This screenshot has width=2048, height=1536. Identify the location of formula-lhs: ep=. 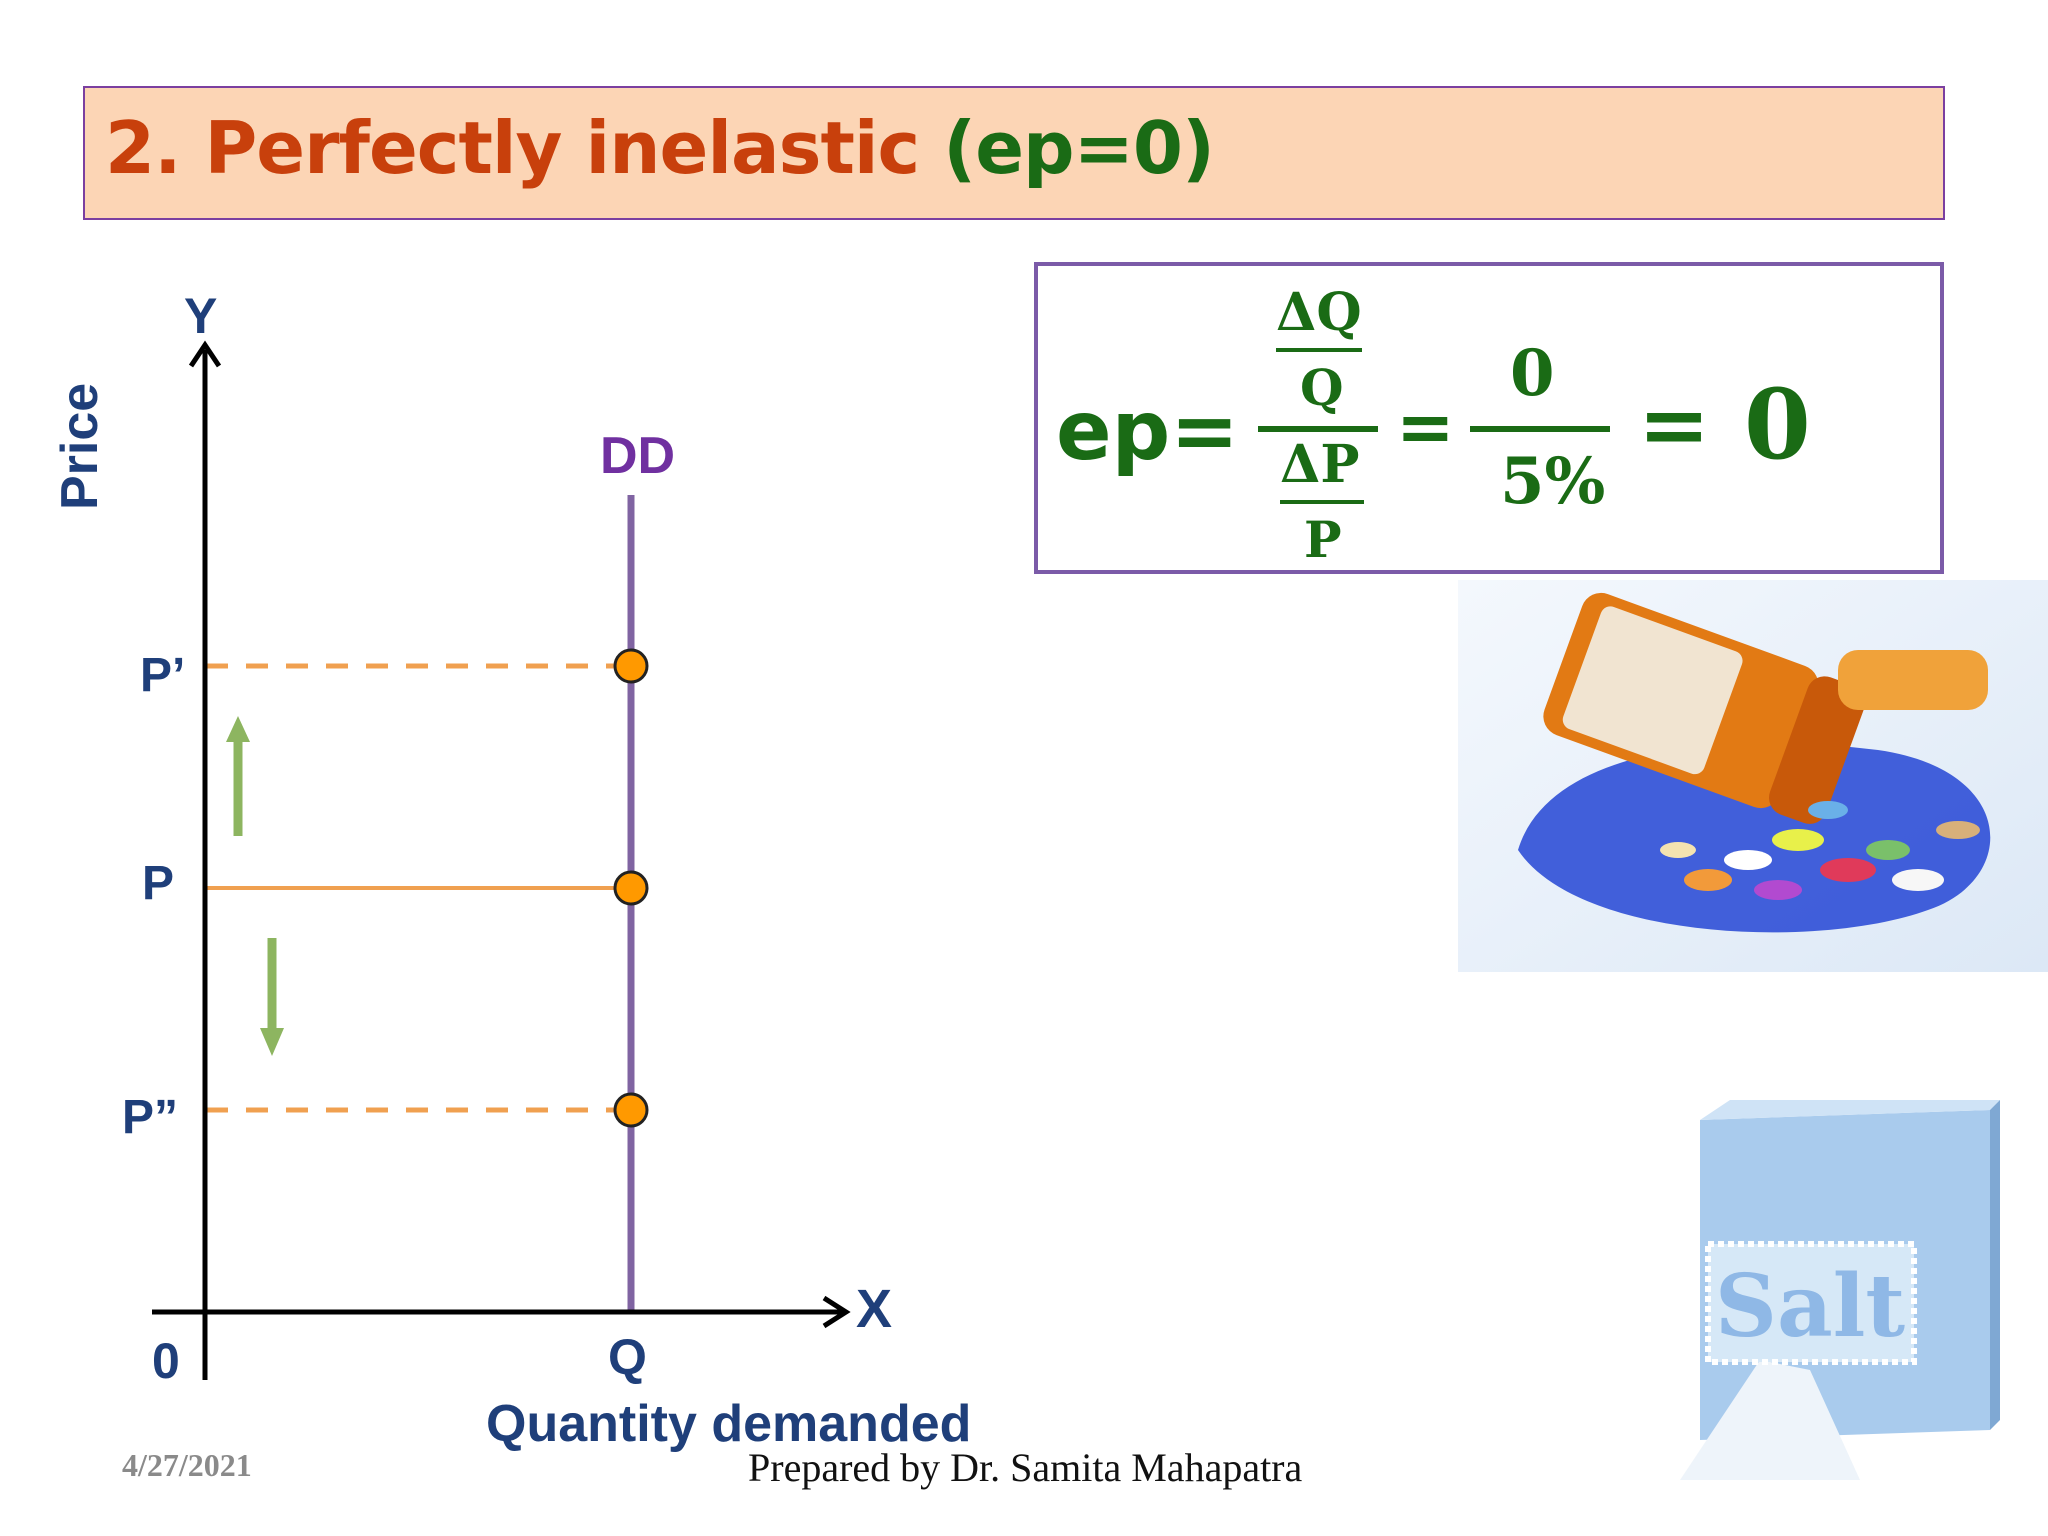
(1148, 431).